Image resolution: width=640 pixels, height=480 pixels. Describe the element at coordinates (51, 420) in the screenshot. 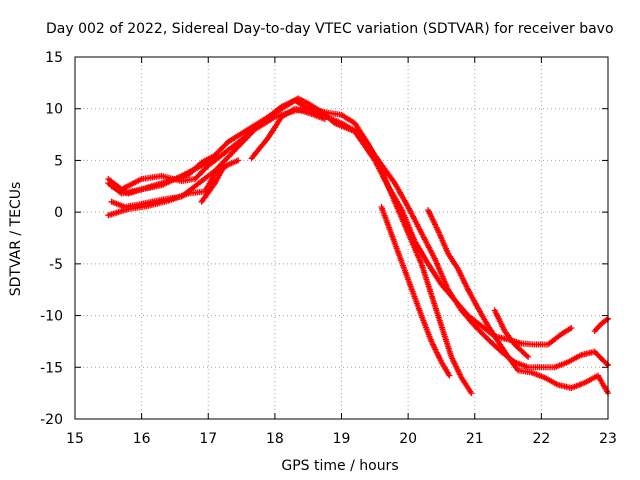

I see `y-tick-label: -20` at that location.